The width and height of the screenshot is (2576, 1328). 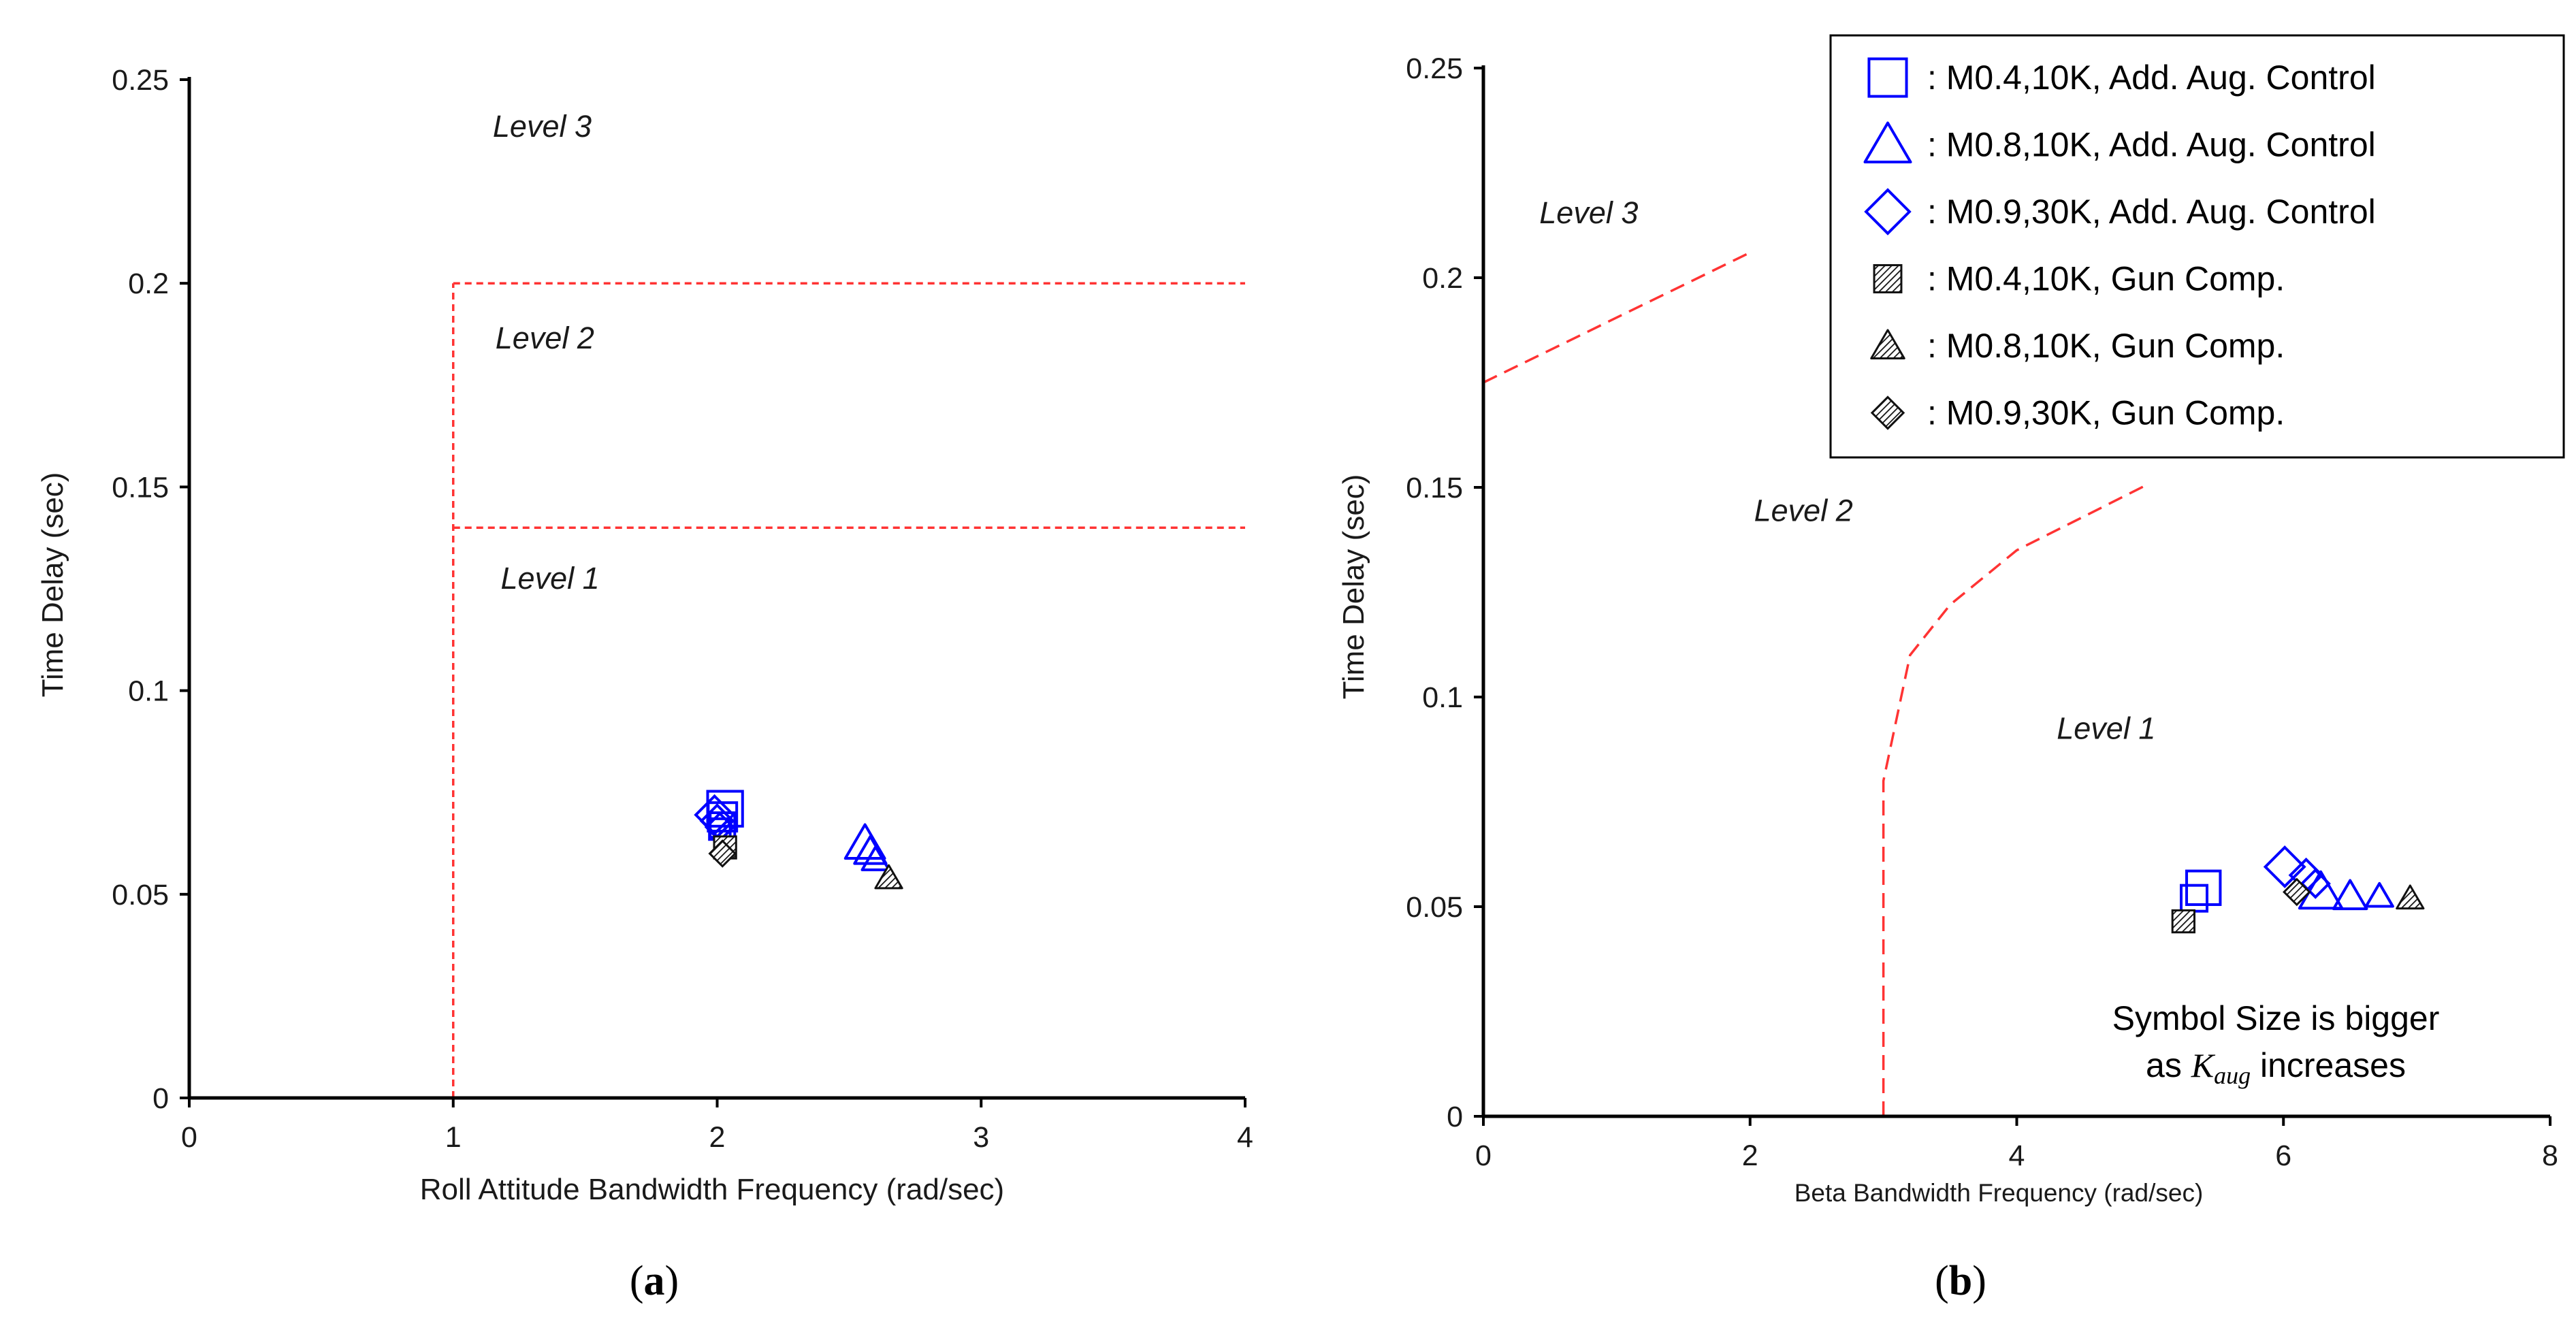 I want to click on k-aug-subscript: aug, so click(x=2232, y=1075).